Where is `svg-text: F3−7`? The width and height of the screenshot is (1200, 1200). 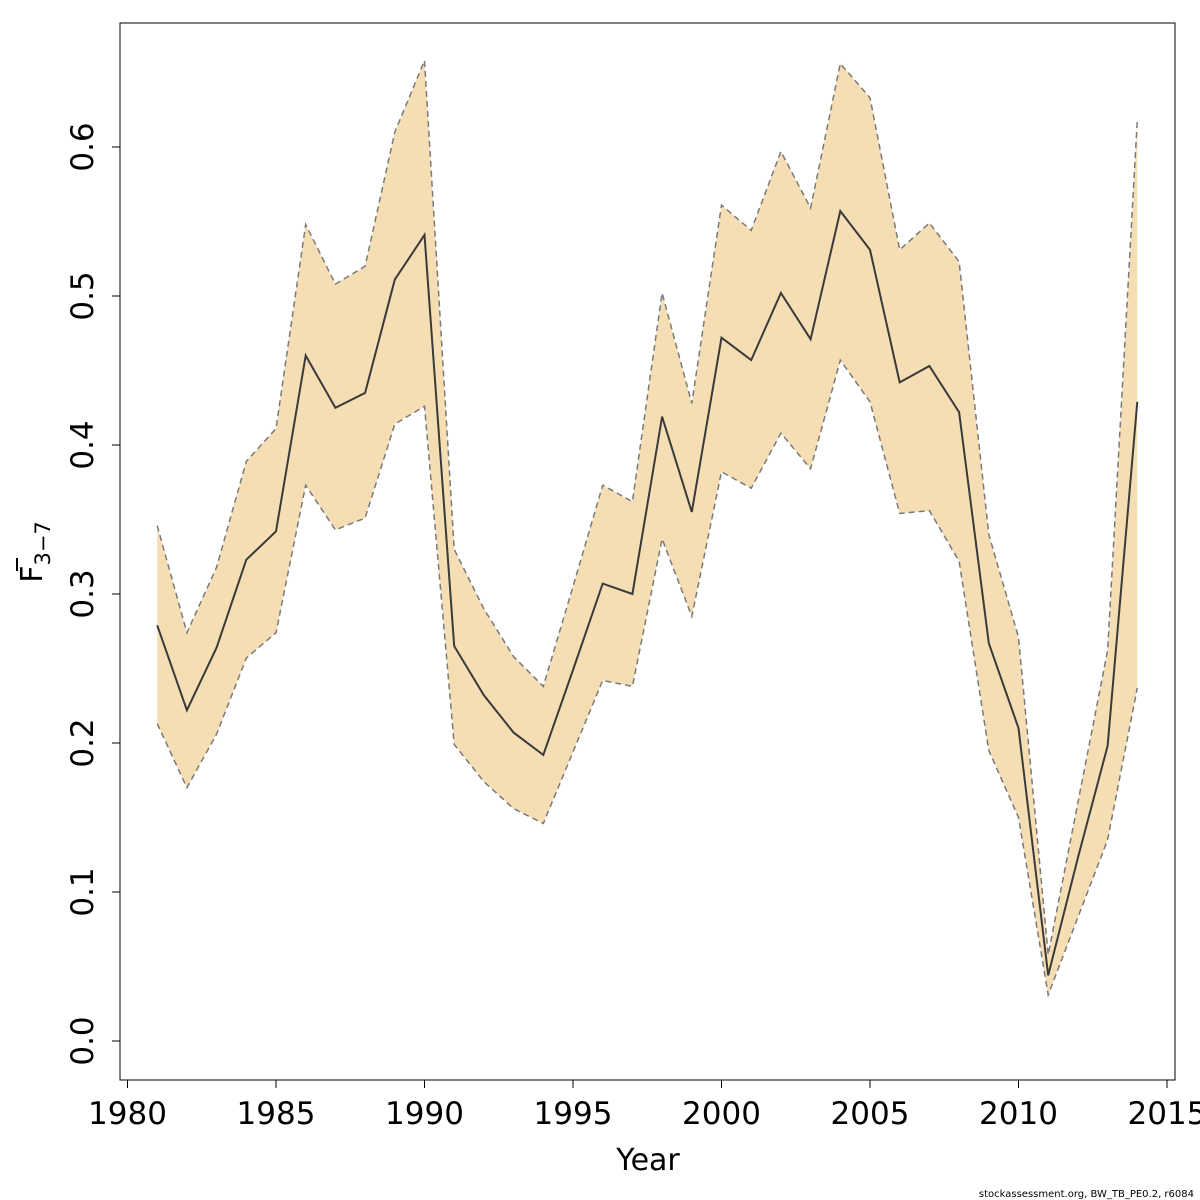 svg-text: F3−7 is located at coordinates (35, 552).